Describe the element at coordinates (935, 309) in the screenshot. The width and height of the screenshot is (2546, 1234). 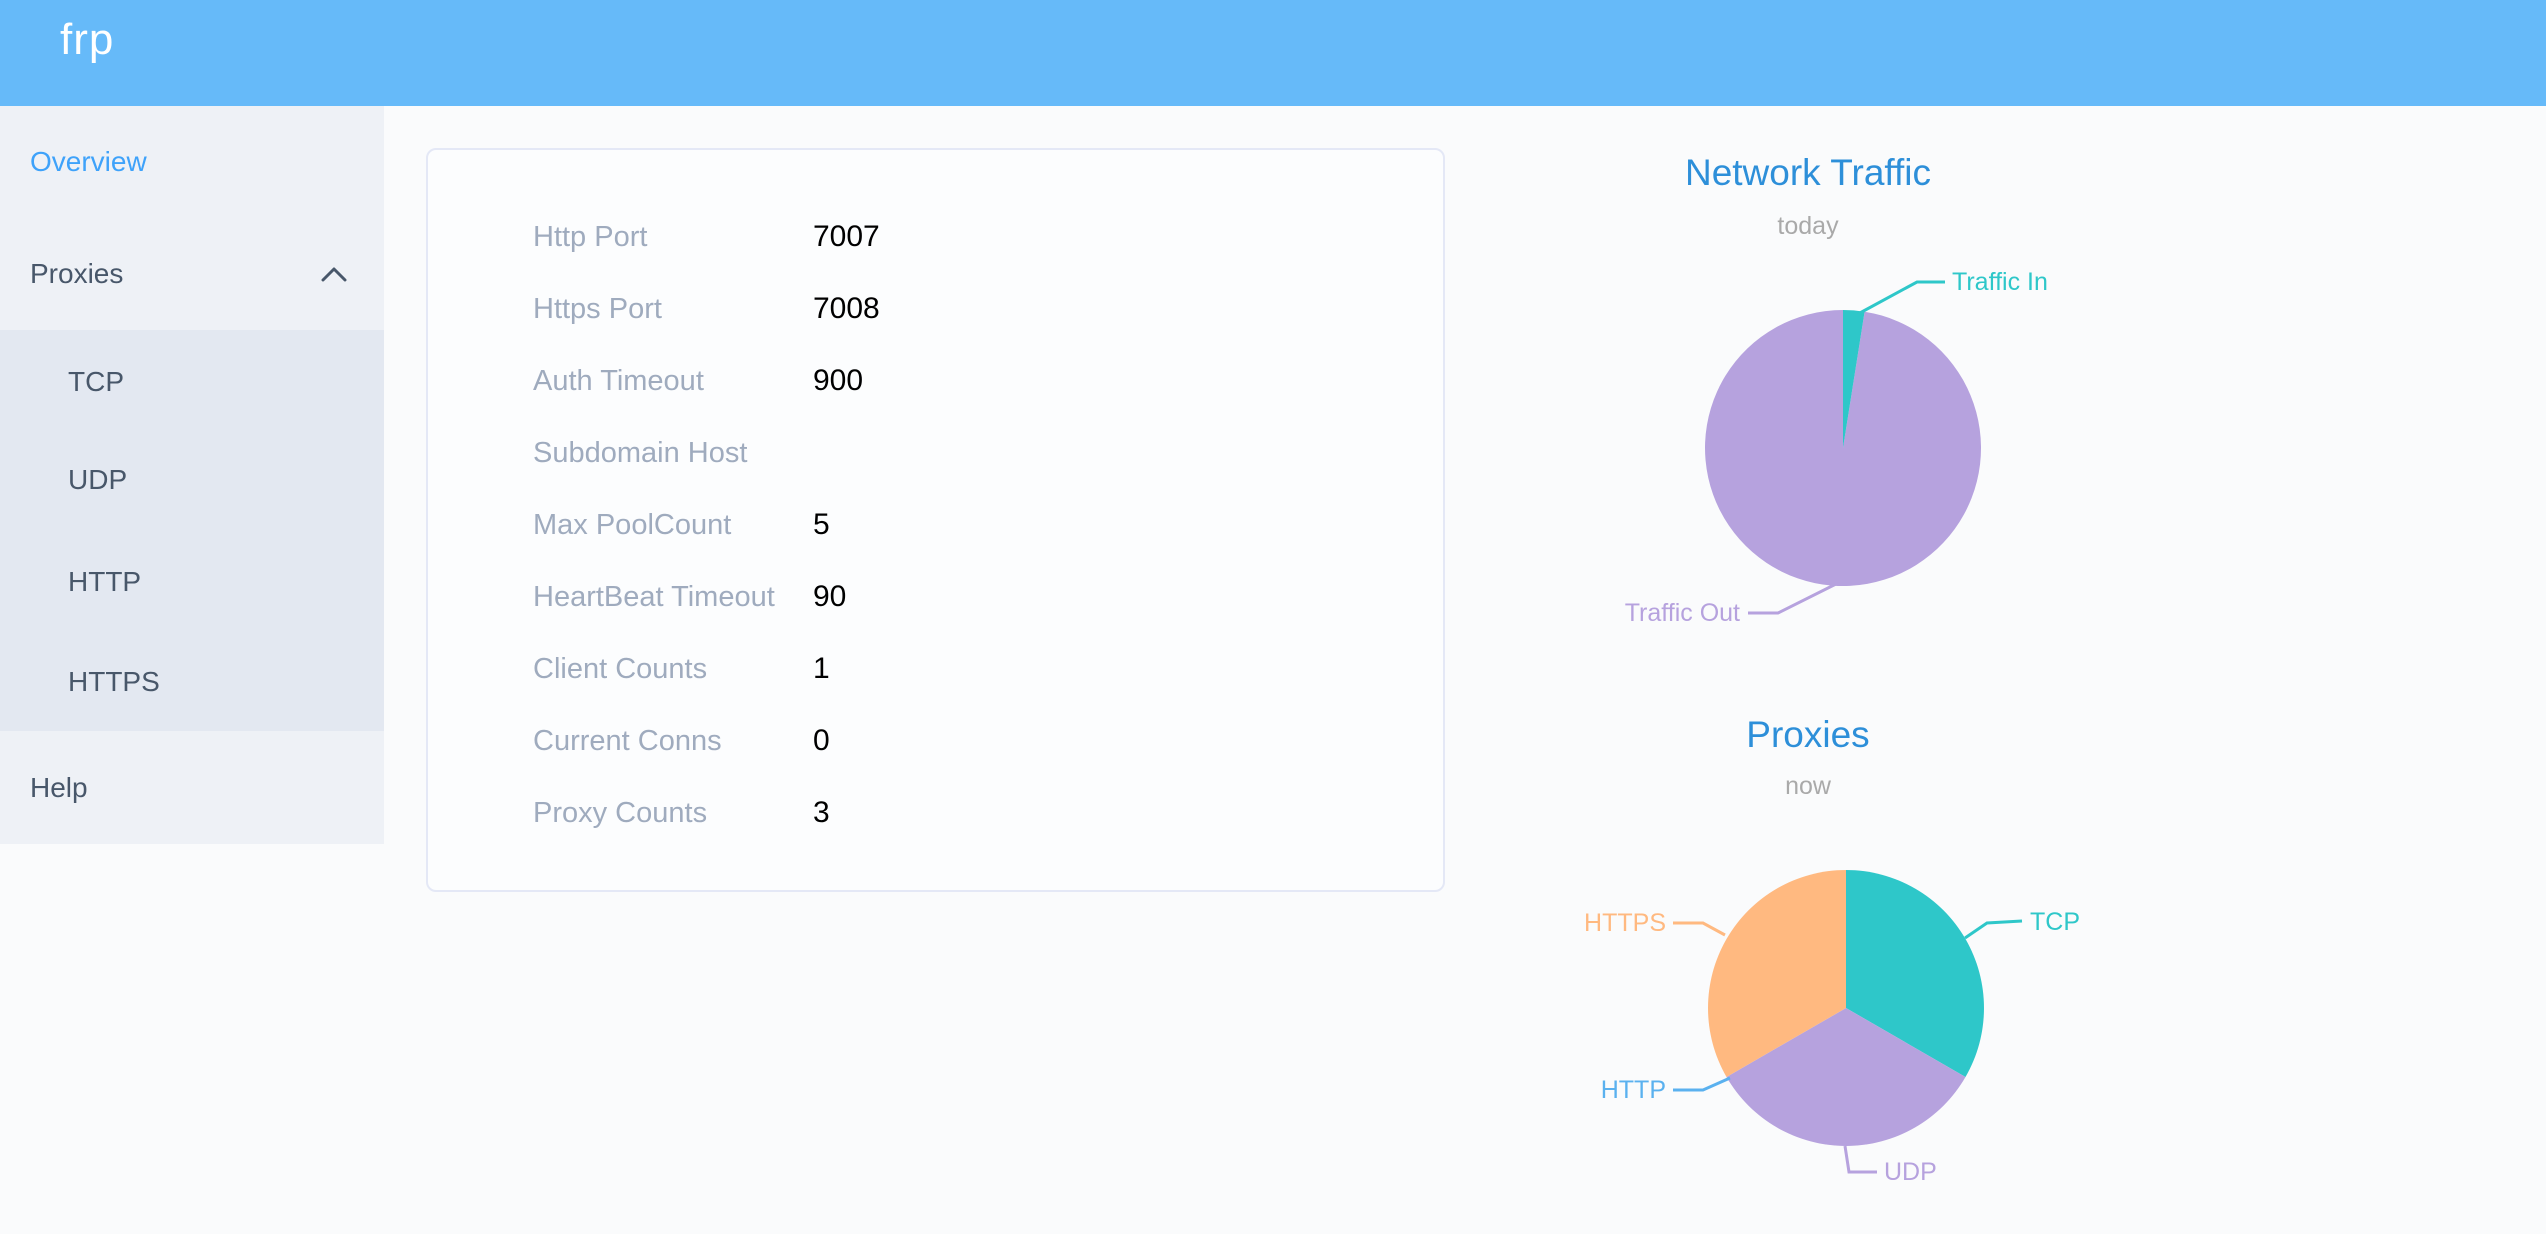
I see `info-row-https-port: Https Port 7008` at that location.